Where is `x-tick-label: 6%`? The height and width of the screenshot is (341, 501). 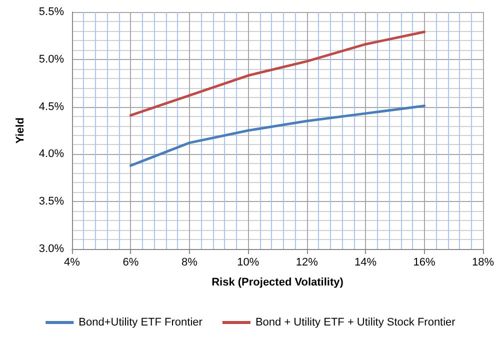
x-tick-label: 6% is located at coordinates (130, 262).